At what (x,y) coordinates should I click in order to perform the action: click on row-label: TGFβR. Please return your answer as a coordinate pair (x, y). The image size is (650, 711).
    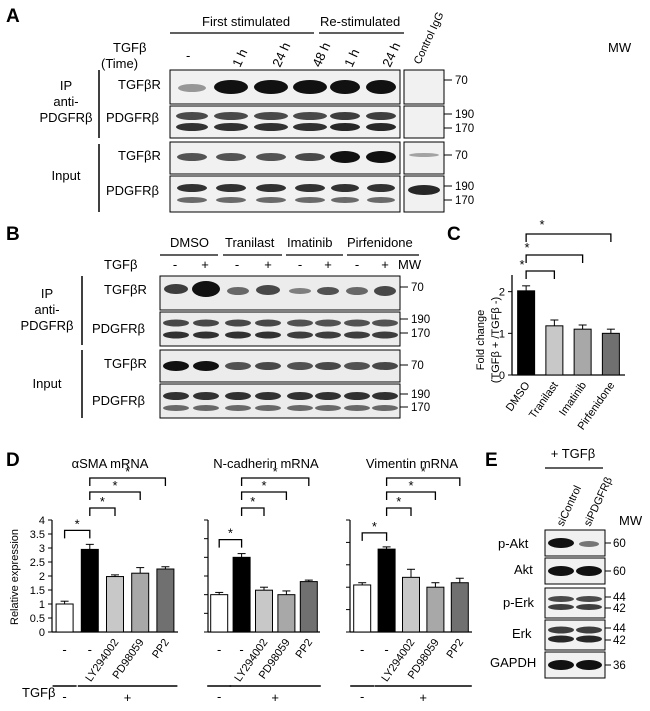
    Looking at the image, I should click on (139, 84).